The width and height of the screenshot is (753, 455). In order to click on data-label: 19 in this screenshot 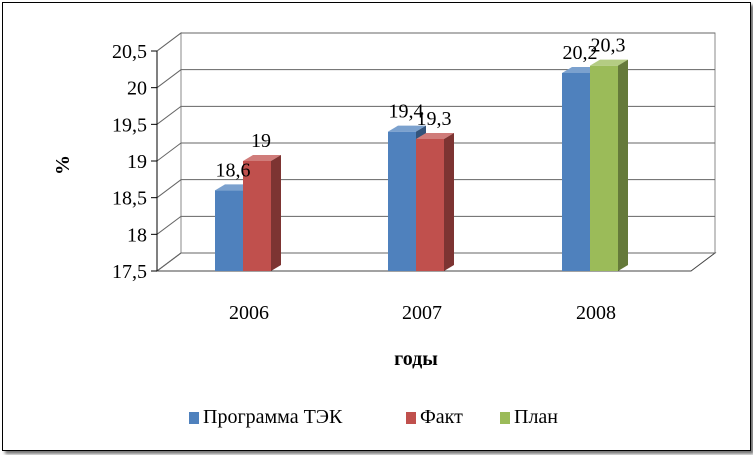, I will do `click(261, 141)`.